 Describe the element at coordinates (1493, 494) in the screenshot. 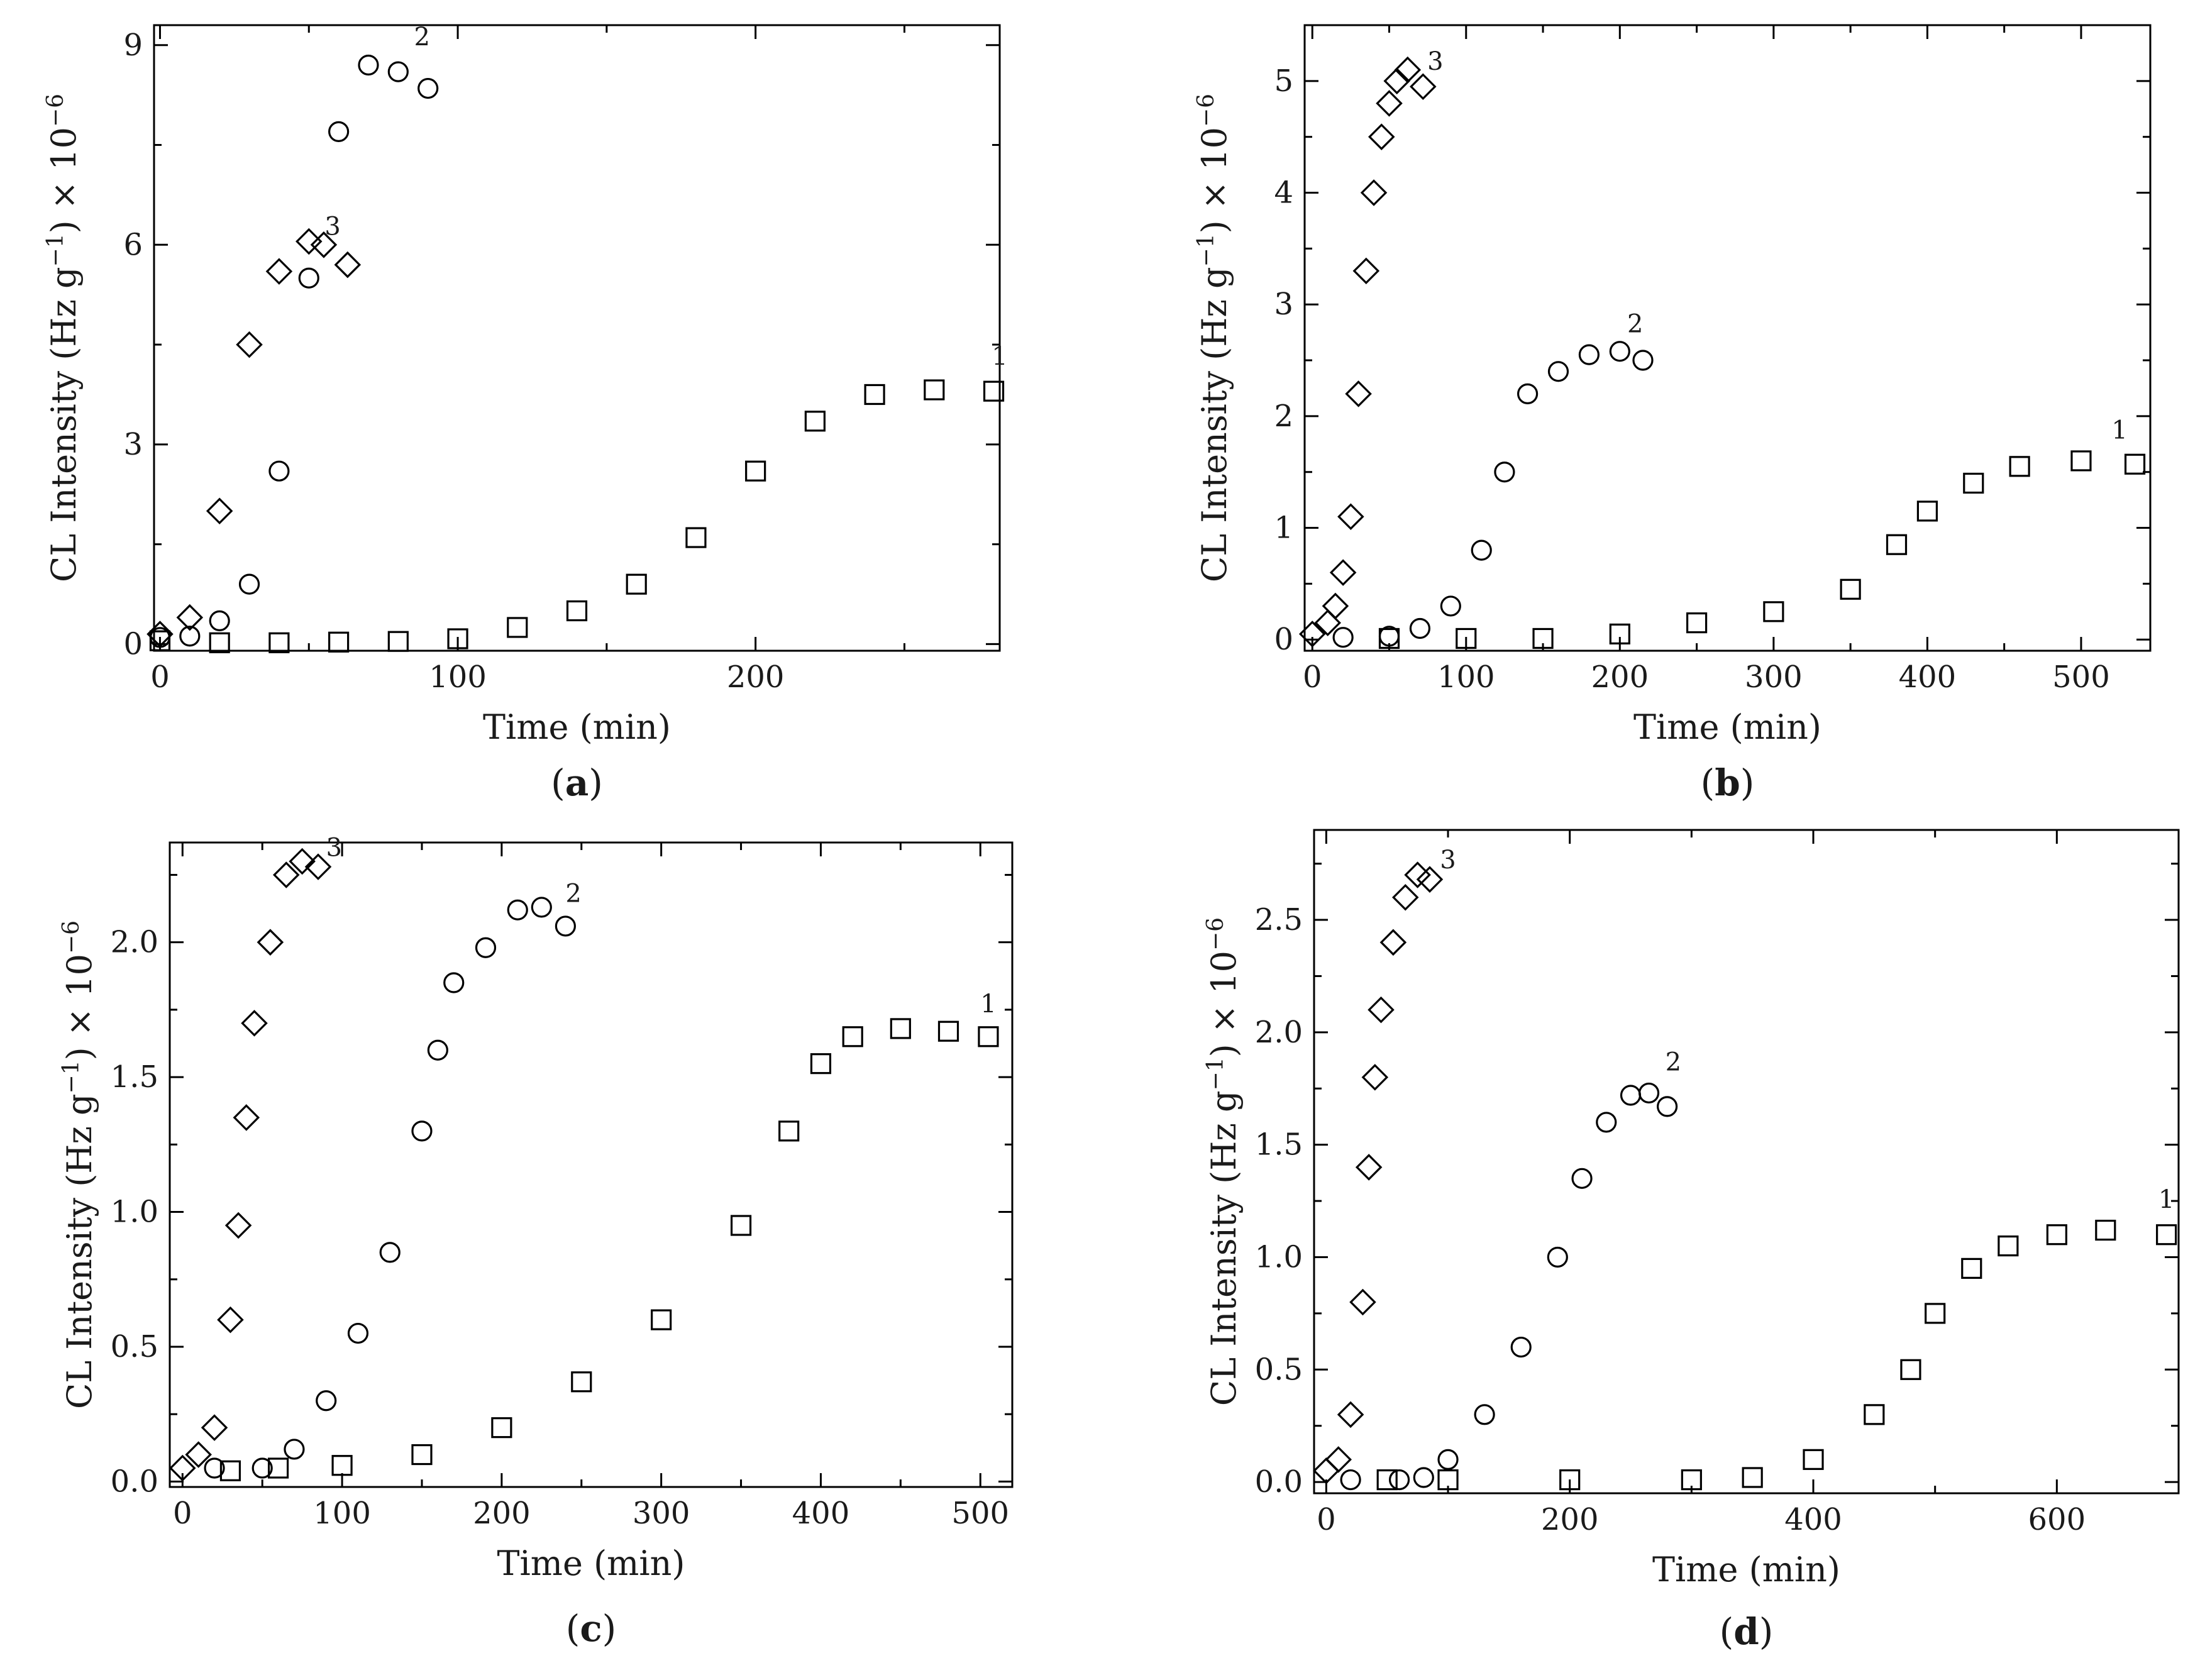

I see `series-2-markers` at that location.